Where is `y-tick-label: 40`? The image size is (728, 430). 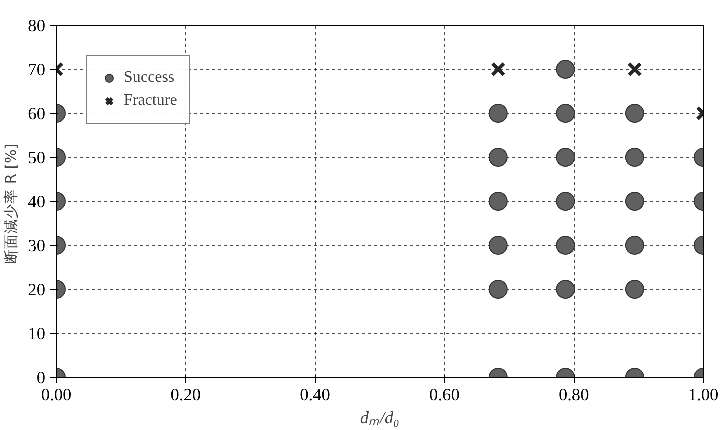
y-tick-label: 40 is located at coordinates (37, 202).